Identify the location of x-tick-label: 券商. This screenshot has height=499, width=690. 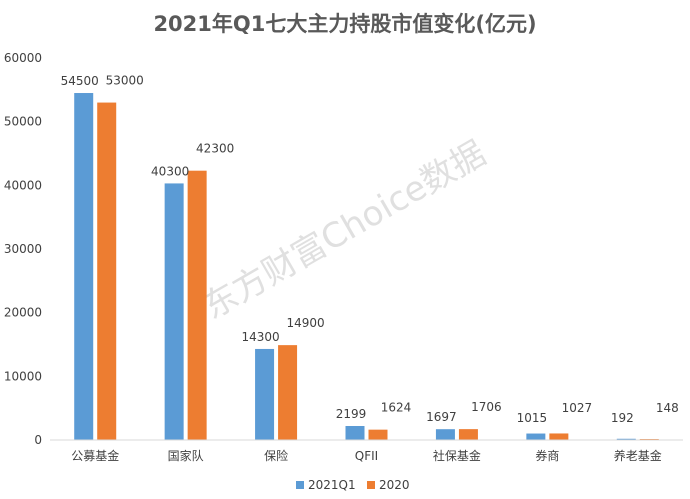
(547, 455).